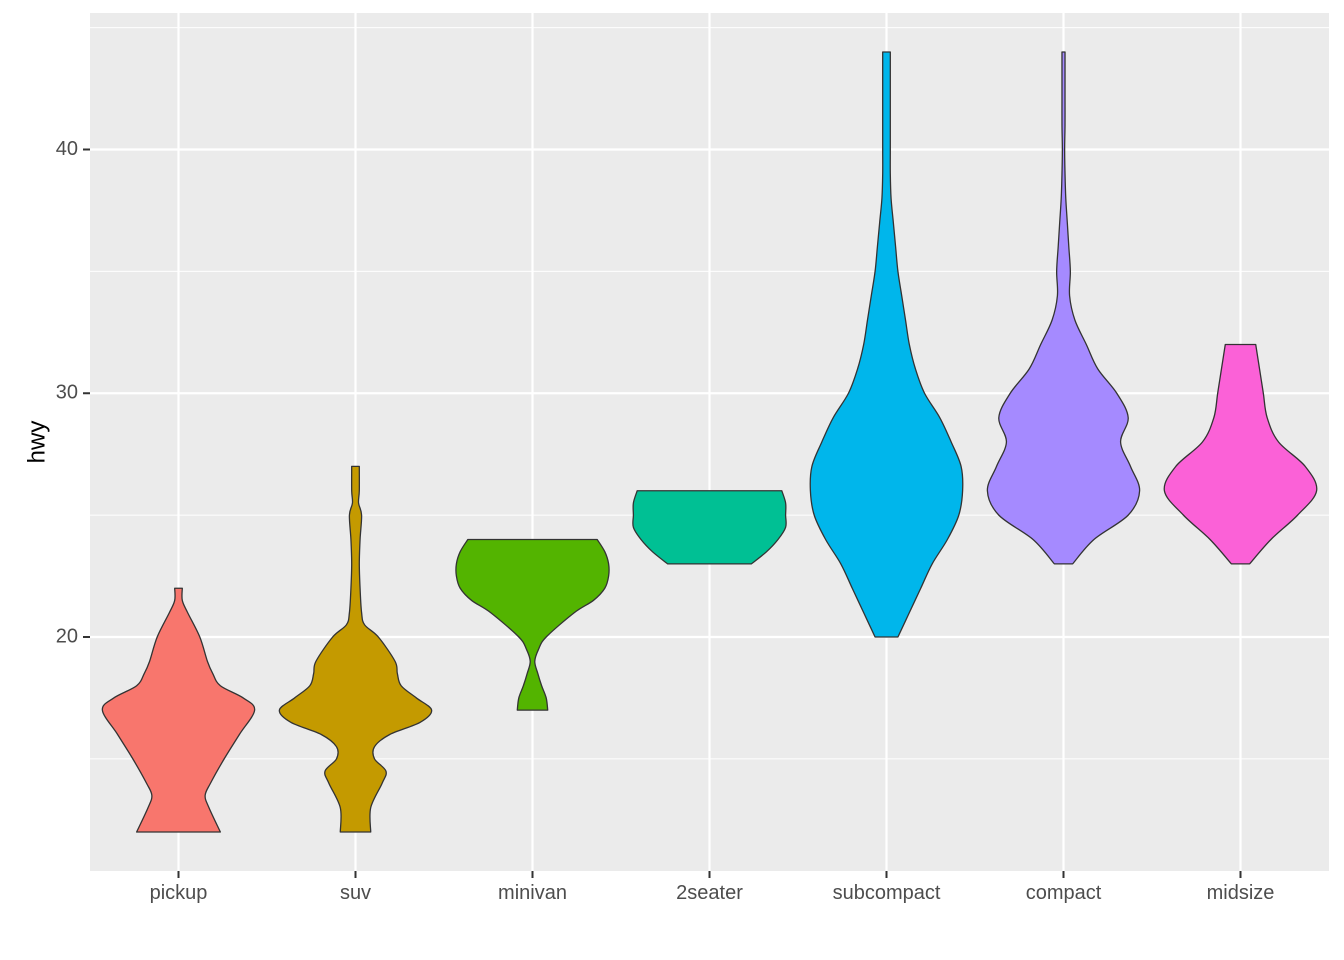 Image resolution: width=1344 pixels, height=960 pixels. Describe the element at coordinates (67, 636) in the screenshot. I see `y-tick-label: 20` at that location.